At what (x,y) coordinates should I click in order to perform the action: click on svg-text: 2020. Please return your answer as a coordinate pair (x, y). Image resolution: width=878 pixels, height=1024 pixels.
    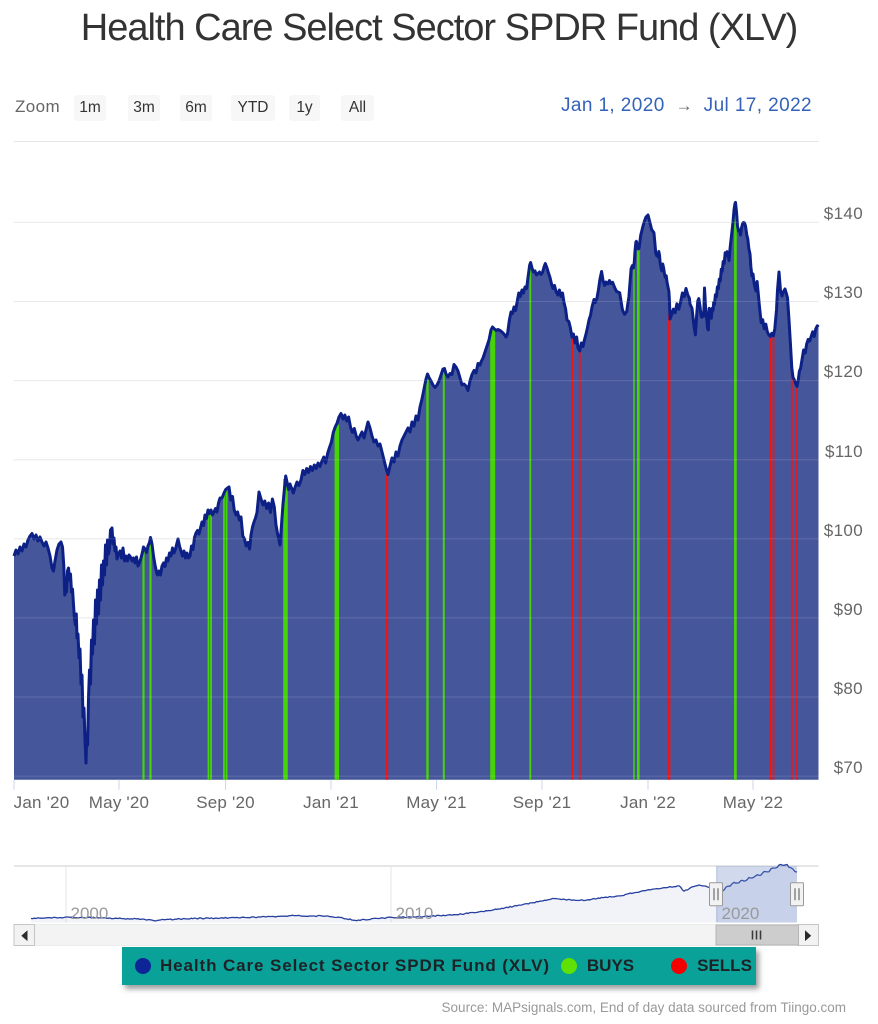
    Looking at the image, I should click on (741, 913).